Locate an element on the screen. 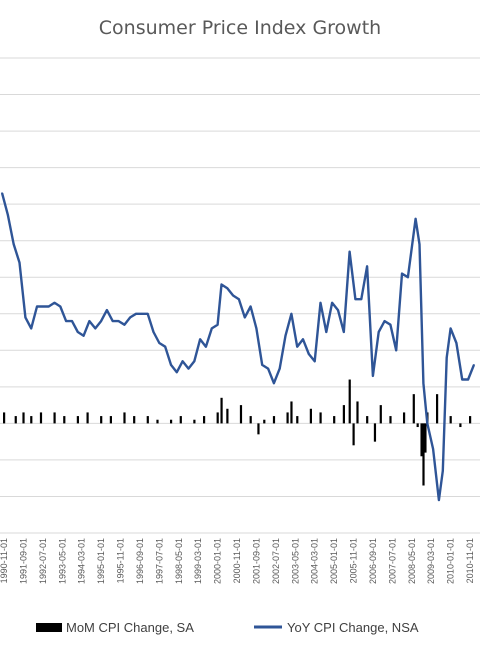 This screenshot has height=650, width=480. x-tick-label: 2002-07-01 is located at coordinates (276, 561).